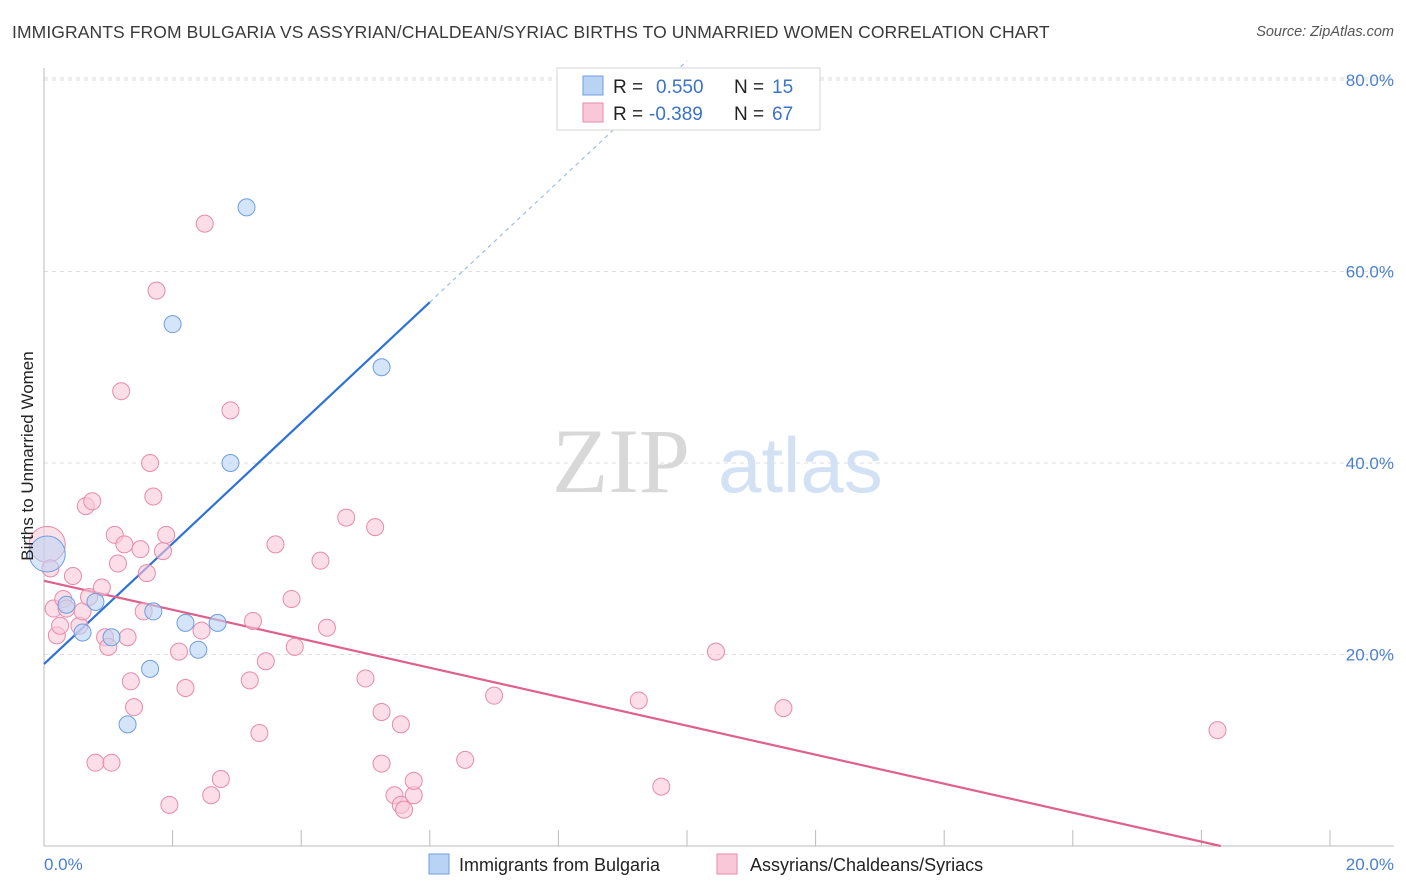 This screenshot has height=892, width=1406. Describe the element at coordinates (676, 114) in the screenshot. I see `legend-r-value-2: -0.389` at that location.